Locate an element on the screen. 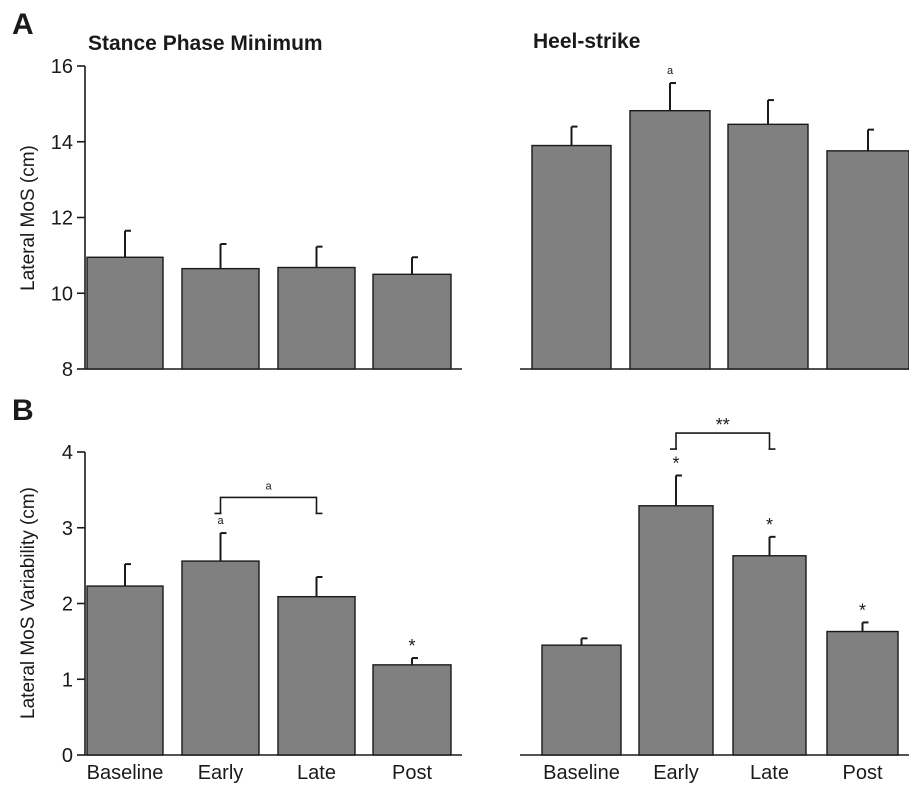  y-tick-label: 14 is located at coordinates (62, 143).